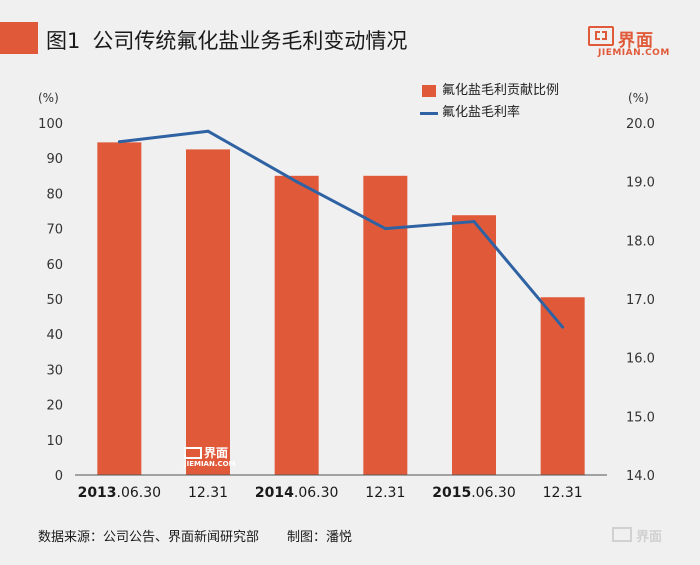 The image size is (700, 565). I want to click on footer-source: 数据来源：公司公告、界面新闻研究部, so click(149, 537).